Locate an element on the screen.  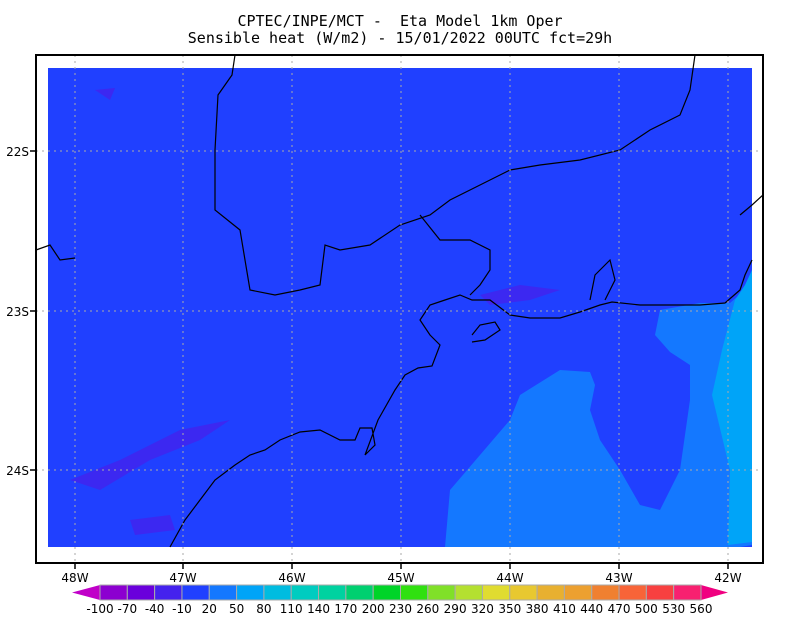
colorbar-label: 20 is located at coordinates (209, 609).